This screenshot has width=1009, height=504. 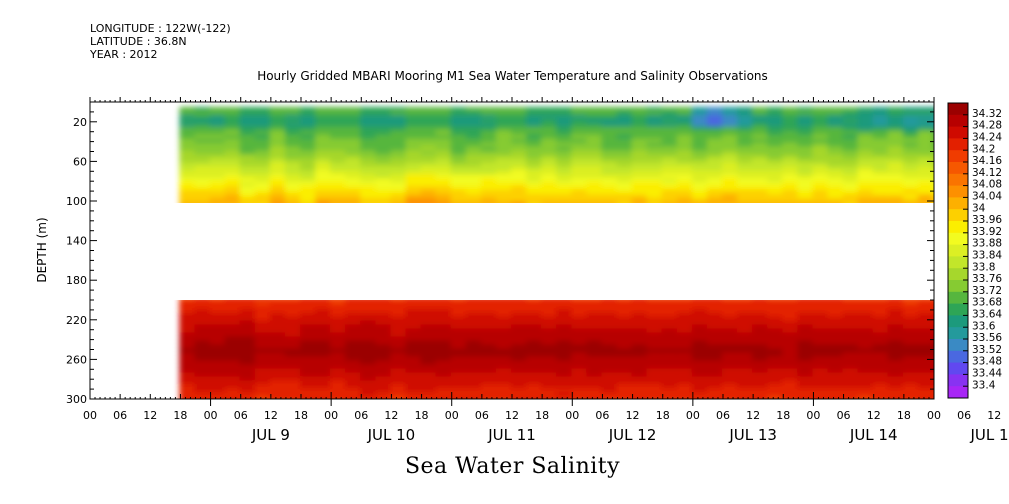 What do you see at coordinates (76, 399) in the screenshot?
I see `y-tick-label: 300` at bounding box center [76, 399].